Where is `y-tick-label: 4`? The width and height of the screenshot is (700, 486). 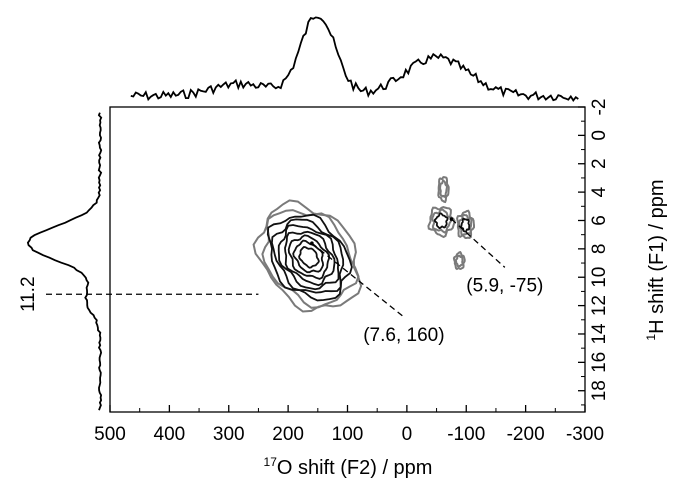
y-tick-label: 4 is located at coordinates (599, 191).